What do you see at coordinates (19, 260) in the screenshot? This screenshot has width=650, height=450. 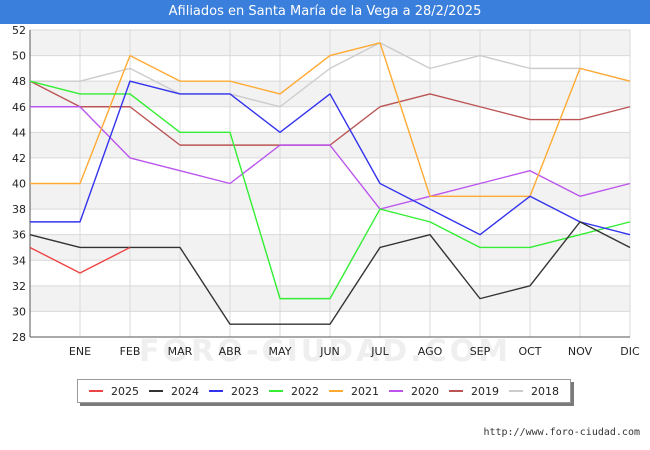 I see `y-tick-label: 34` at bounding box center [19, 260].